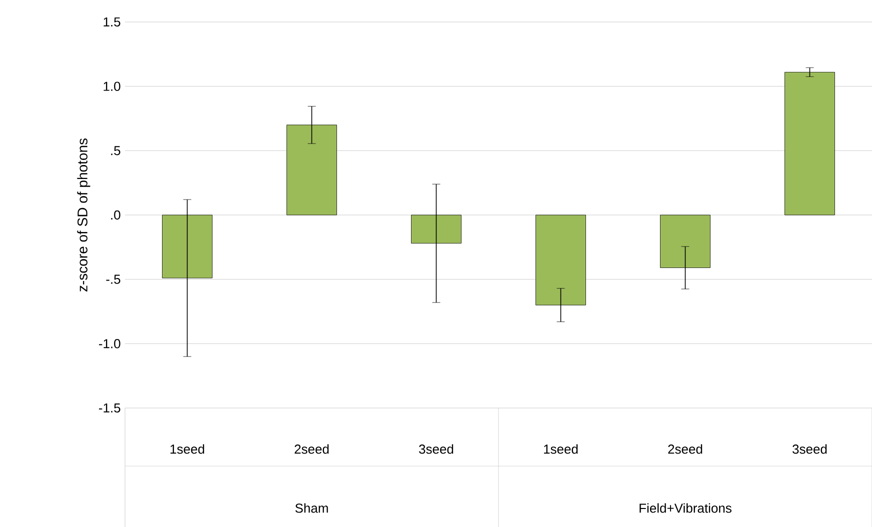  I want to click on y-tick-label: 1.5, so click(112, 22).